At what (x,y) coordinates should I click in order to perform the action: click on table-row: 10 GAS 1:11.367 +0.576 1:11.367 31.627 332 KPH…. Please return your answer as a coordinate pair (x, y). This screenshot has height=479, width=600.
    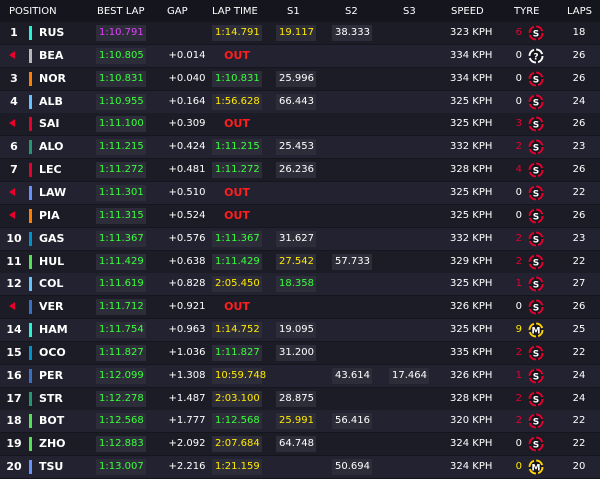
    Looking at the image, I should click on (300, 238).